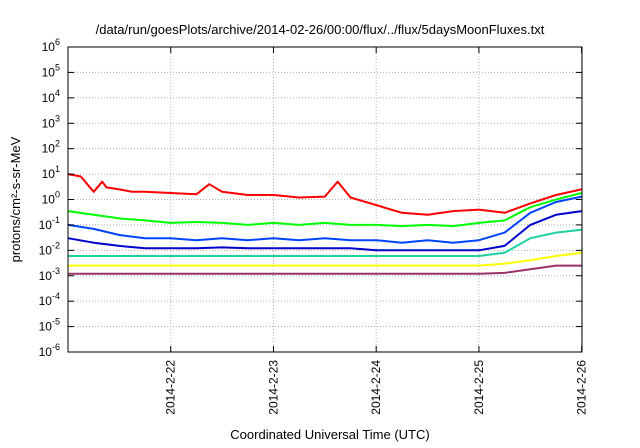  Describe the element at coordinates (51, 172) in the screenshot. I see `y-tick-label: 10¹` at that location.